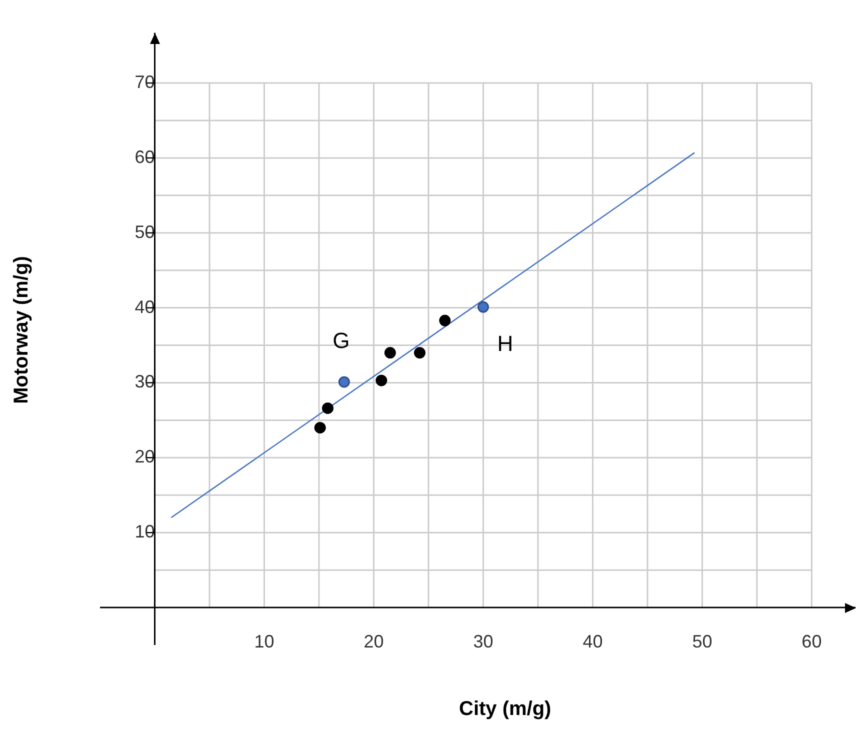 Image resolution: width=862 pixels, height=729 pixels. What do you see at coordinates (505, 709) in the screenshot?
I see `x-axis-title: City (m/g)` at bounding box center [505, 709].